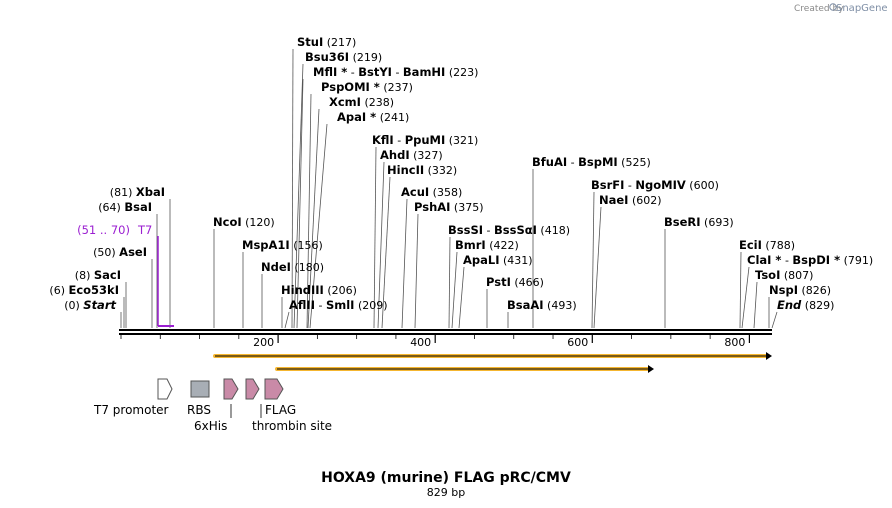 This screenshot has height=508, width=892. What do you see at coordinates (634, 162) in the screenshot?
I see `site-position: (525)` at bounding box center [634, 162].